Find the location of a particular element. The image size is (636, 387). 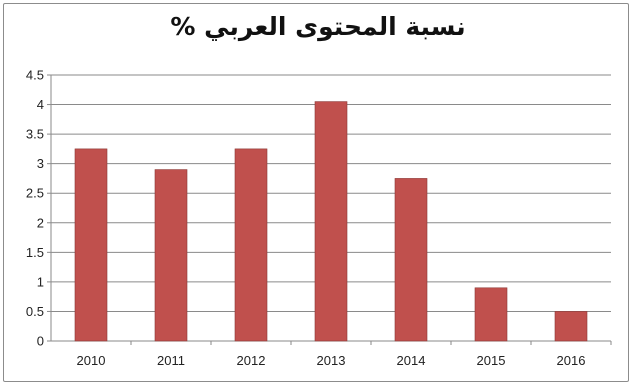

x-tick-label: 2010 is located at coordinates (91, 360).